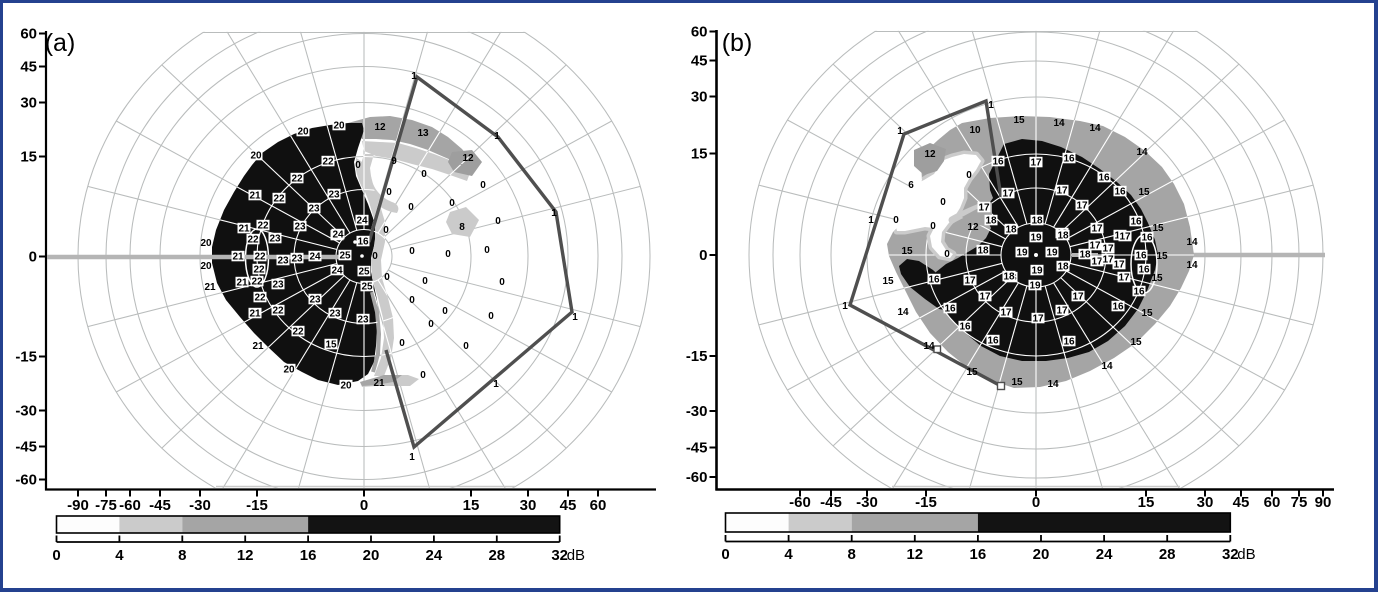  I want to click on svg-text: 8, so click(462, 227).